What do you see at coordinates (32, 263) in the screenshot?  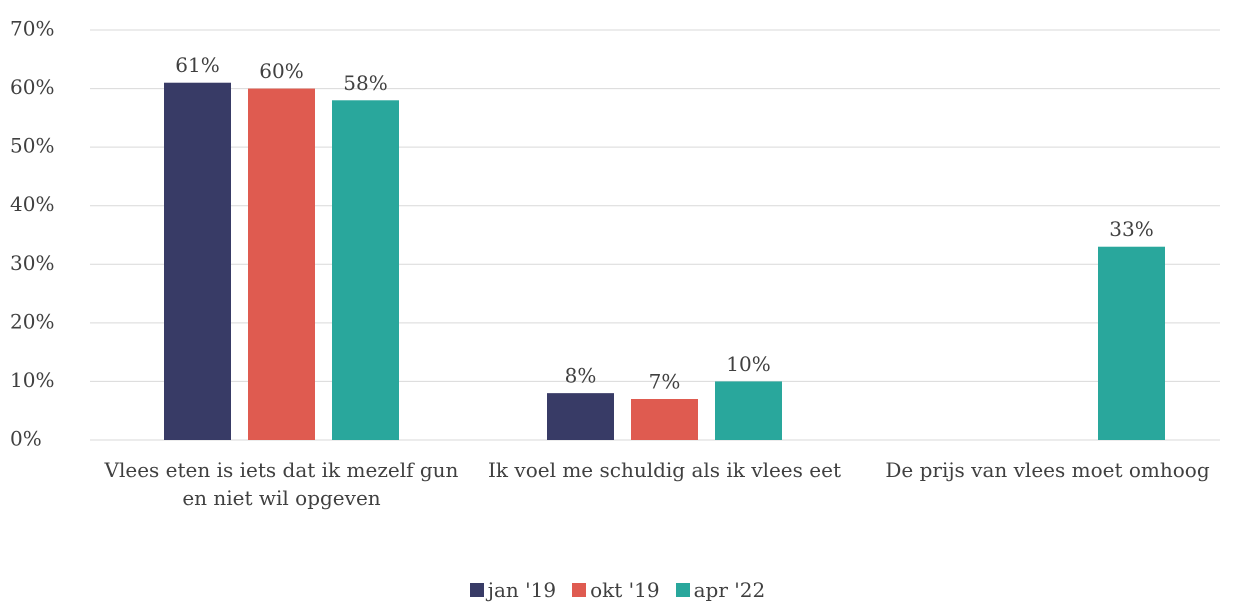 I see `y-tick-label: 30%` at bounding box center [32, 263].